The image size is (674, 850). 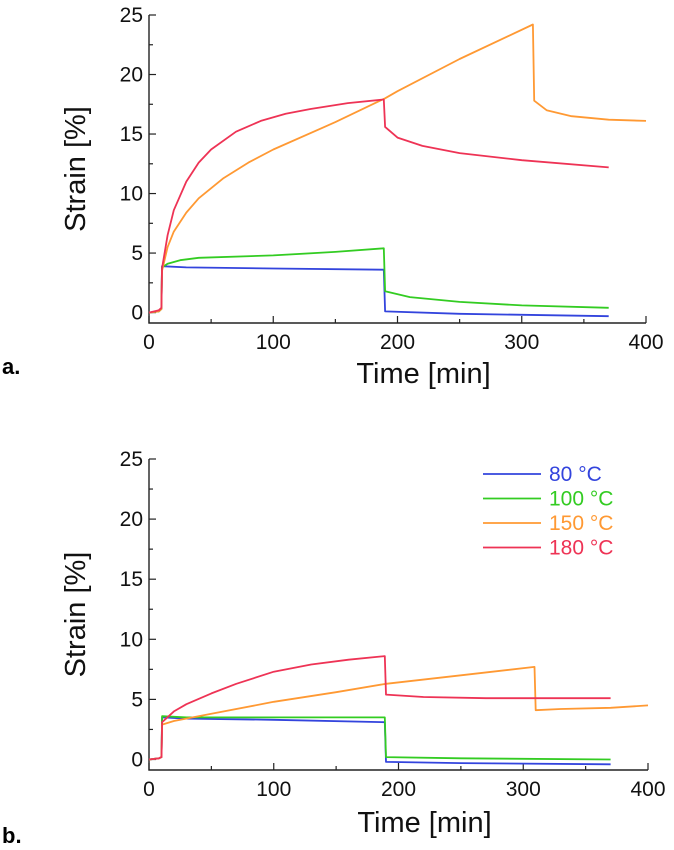 What do you see at coordinates (581, 548) in the screenshot?
I see `legend-label-180c: 180 °C` at bounding box center [581, 548].